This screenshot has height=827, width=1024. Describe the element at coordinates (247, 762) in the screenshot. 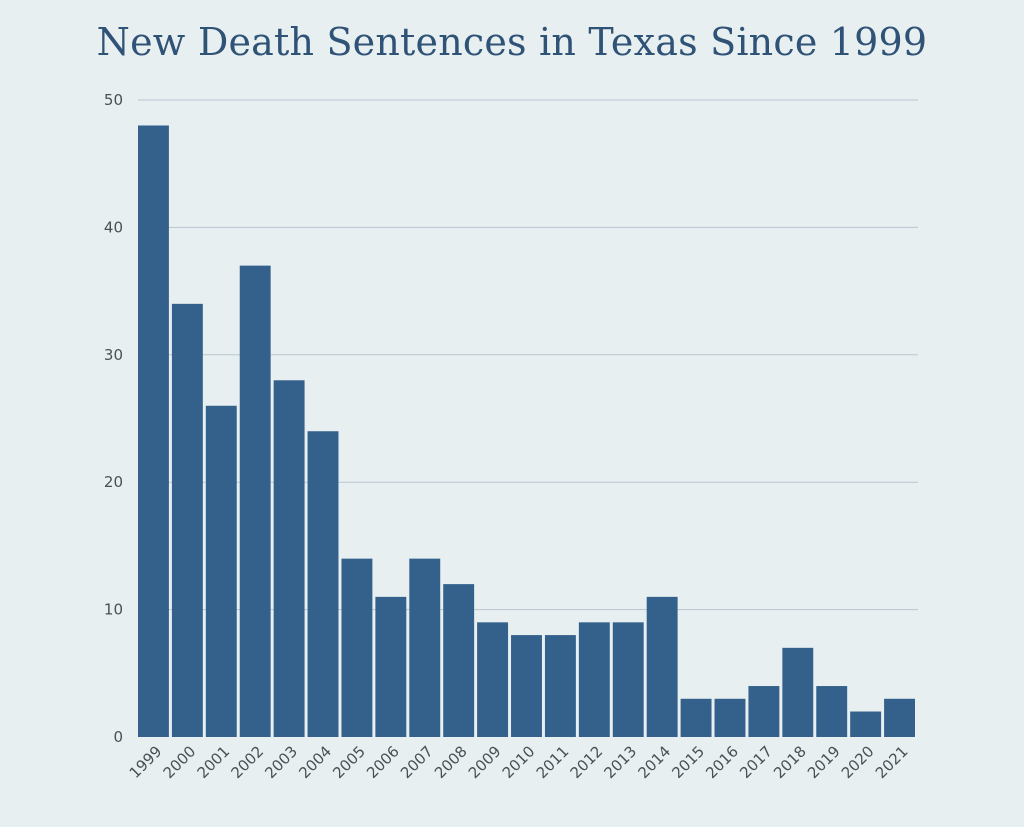

I see `x-tick-label: 2002` at that location.